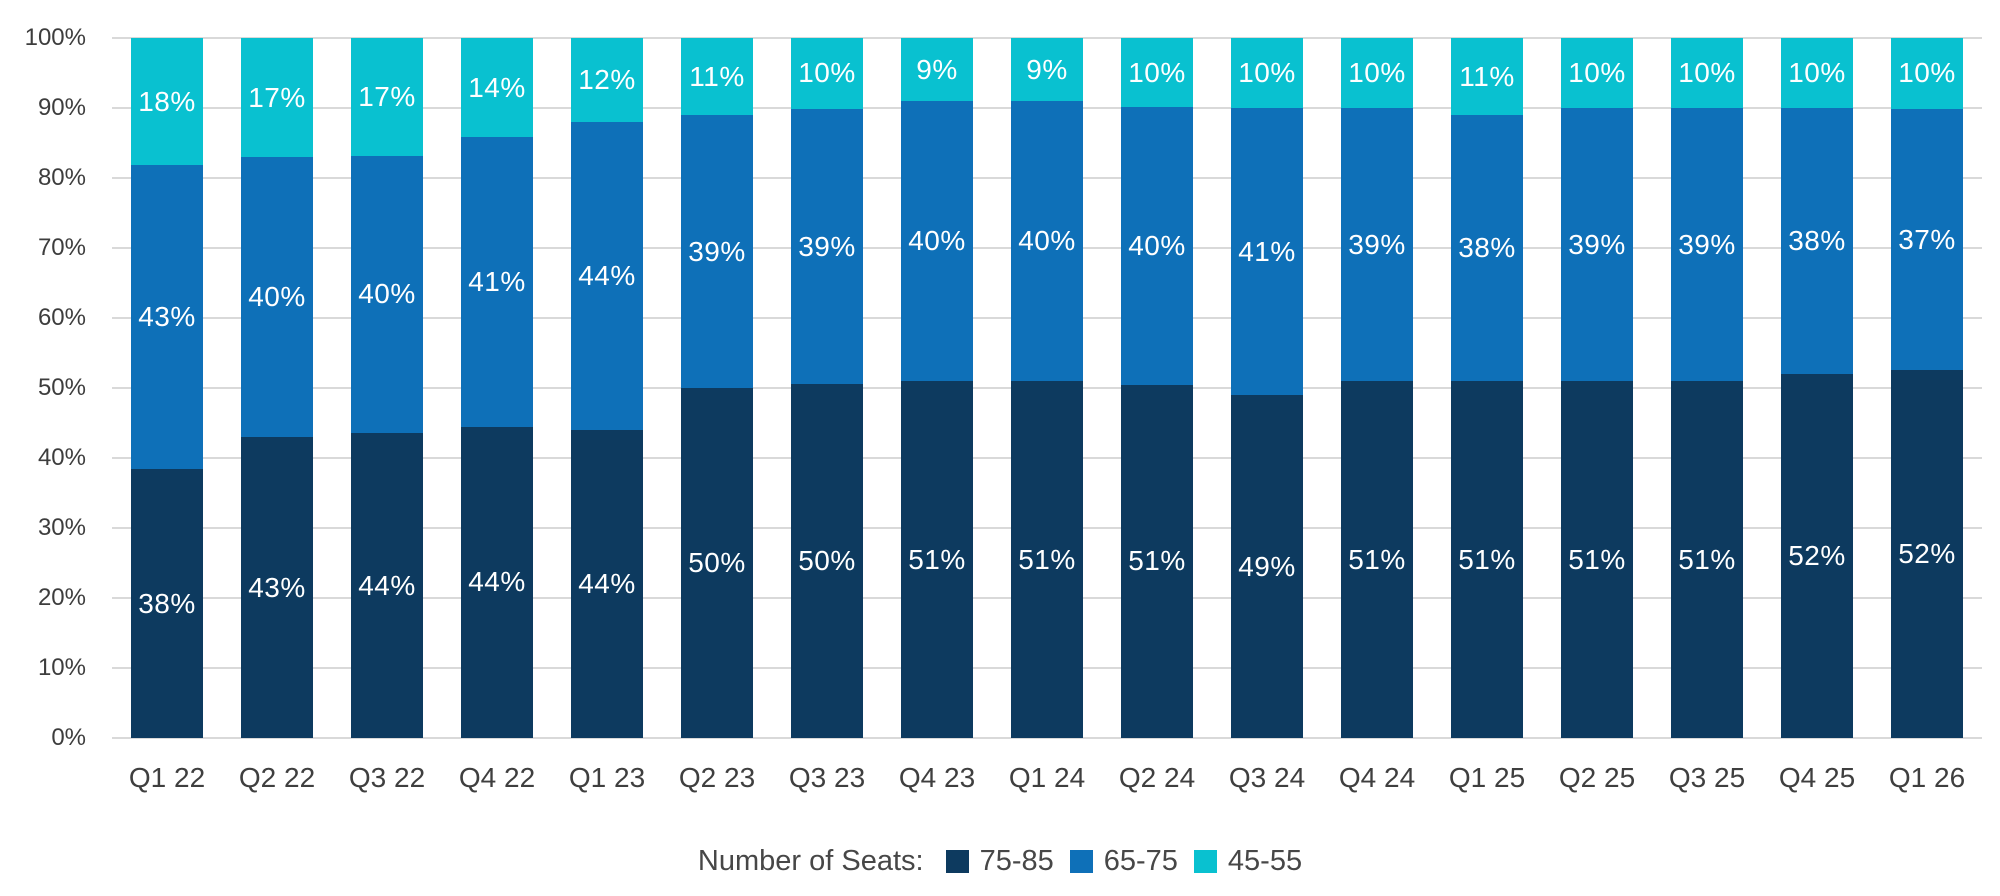 The width and height of the screenshot is (2000, 896). I want to click on bar-q4-23: 51% 40% 9%, so click(937, 388).